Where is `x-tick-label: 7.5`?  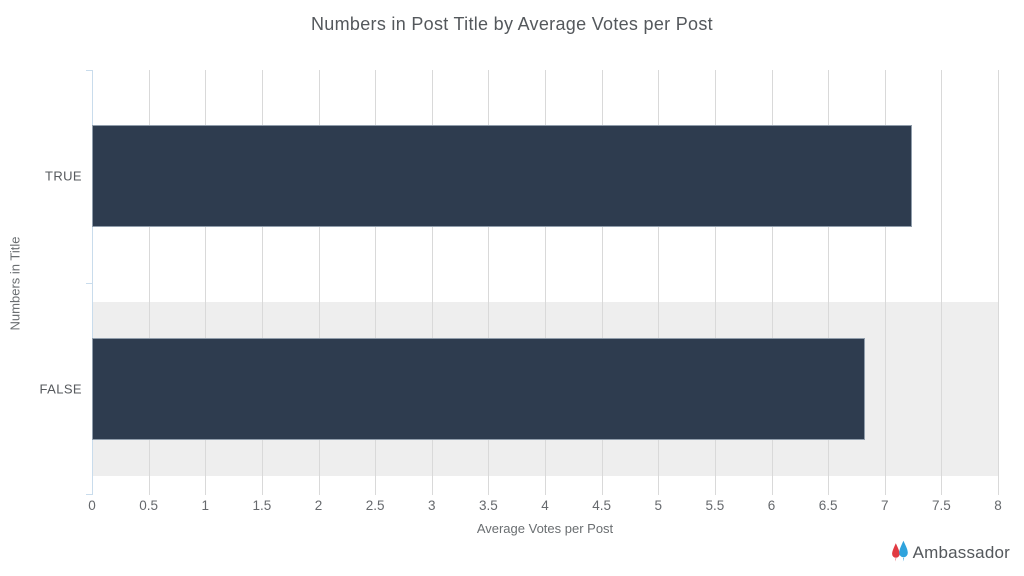
x-tick-label: 7.5 is located at coordinates (941, 505).